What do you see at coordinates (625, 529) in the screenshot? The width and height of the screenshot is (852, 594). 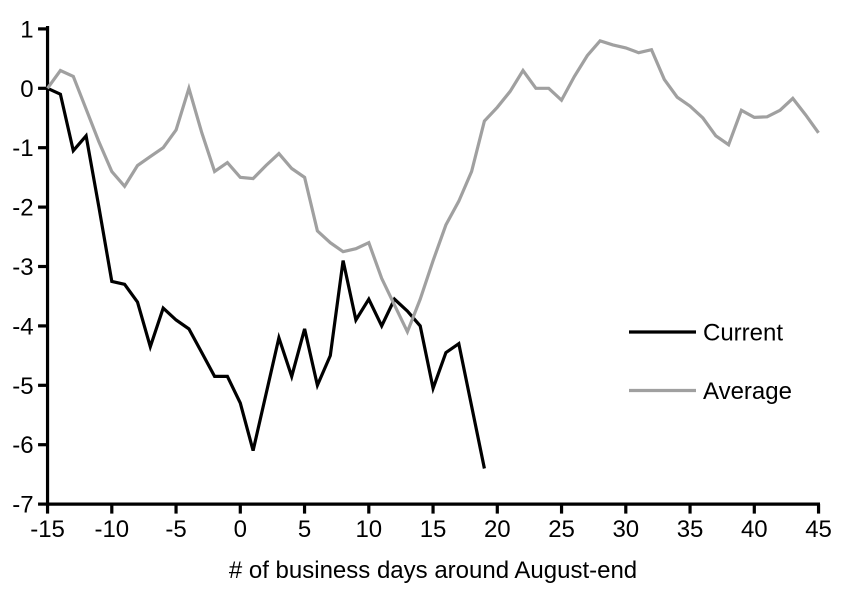 I see `x-tick-label: 30` at bounding box center [625, 529].